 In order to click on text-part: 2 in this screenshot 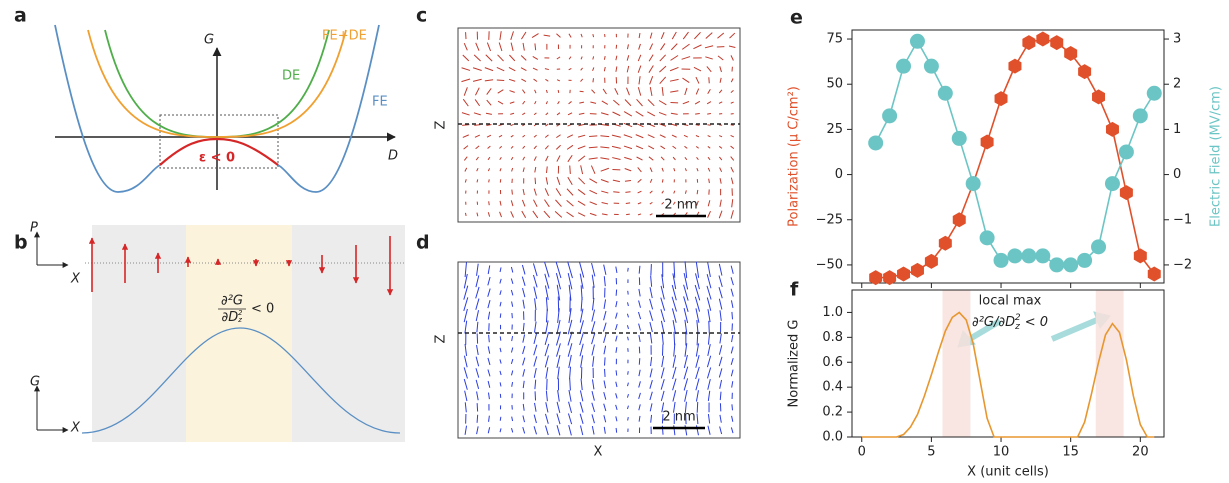, I will do `click(1018, 318)`.